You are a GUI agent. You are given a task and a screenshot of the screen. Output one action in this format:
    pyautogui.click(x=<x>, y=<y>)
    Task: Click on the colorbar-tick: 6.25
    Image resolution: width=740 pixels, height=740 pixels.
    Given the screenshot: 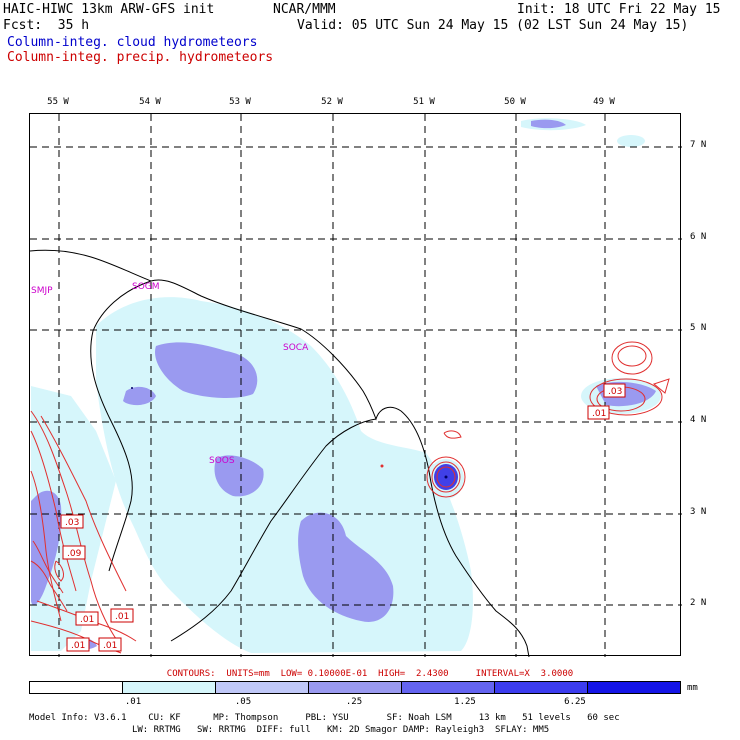 What is the action you would take?
    pyautogui.click(x=575, y=702)
    